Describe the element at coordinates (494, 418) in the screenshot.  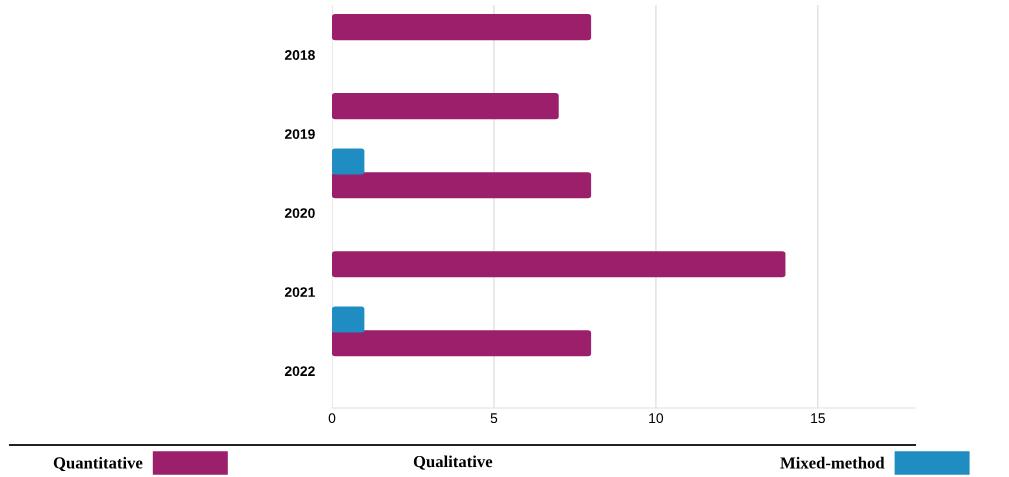
I see `x-tick-label: 5` at that location.